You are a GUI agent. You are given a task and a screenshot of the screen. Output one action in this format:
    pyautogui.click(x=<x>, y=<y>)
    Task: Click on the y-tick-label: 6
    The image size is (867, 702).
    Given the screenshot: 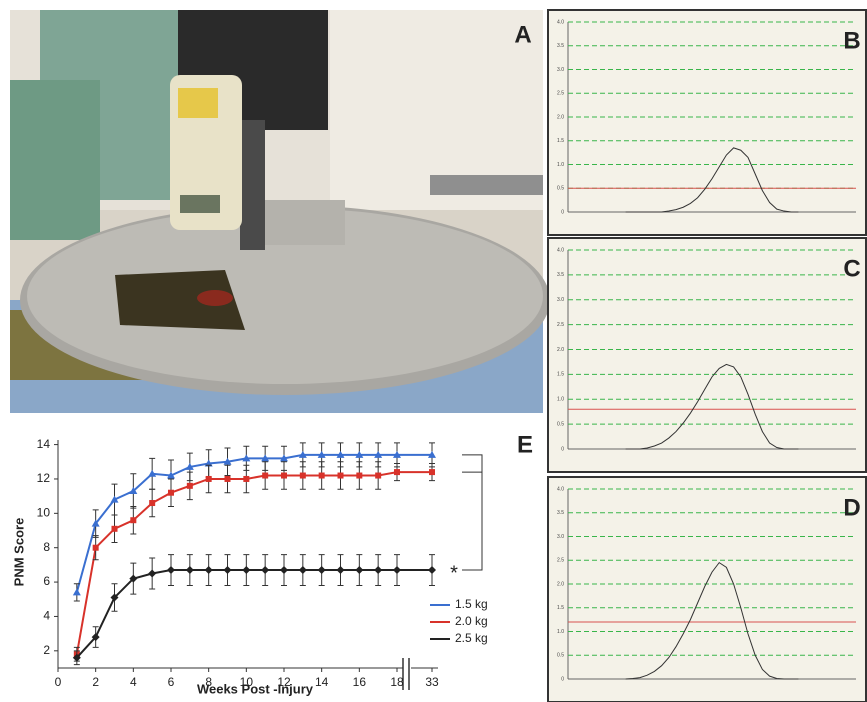 What is the action you would take?
    pyautogui.click(x=46, y=581)
    